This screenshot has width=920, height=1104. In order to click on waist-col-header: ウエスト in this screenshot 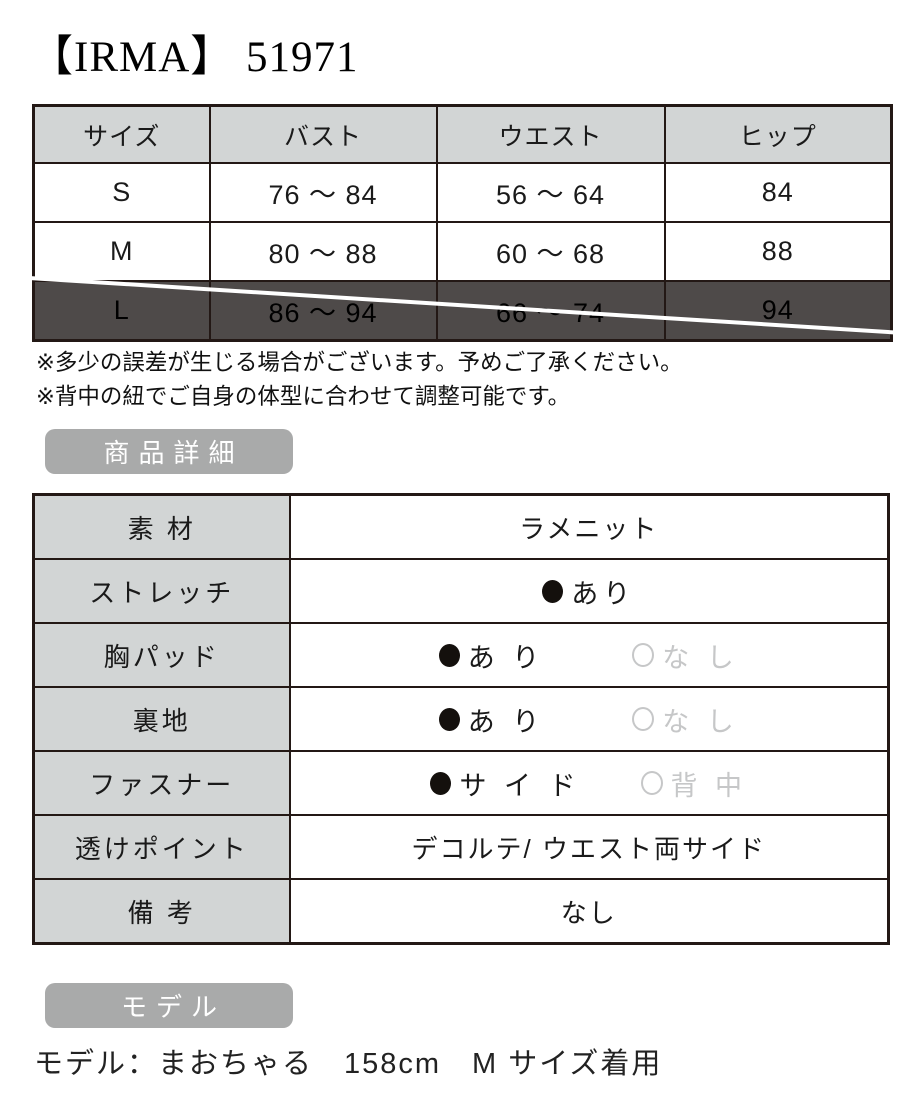, I will do `click(550, 134)`.